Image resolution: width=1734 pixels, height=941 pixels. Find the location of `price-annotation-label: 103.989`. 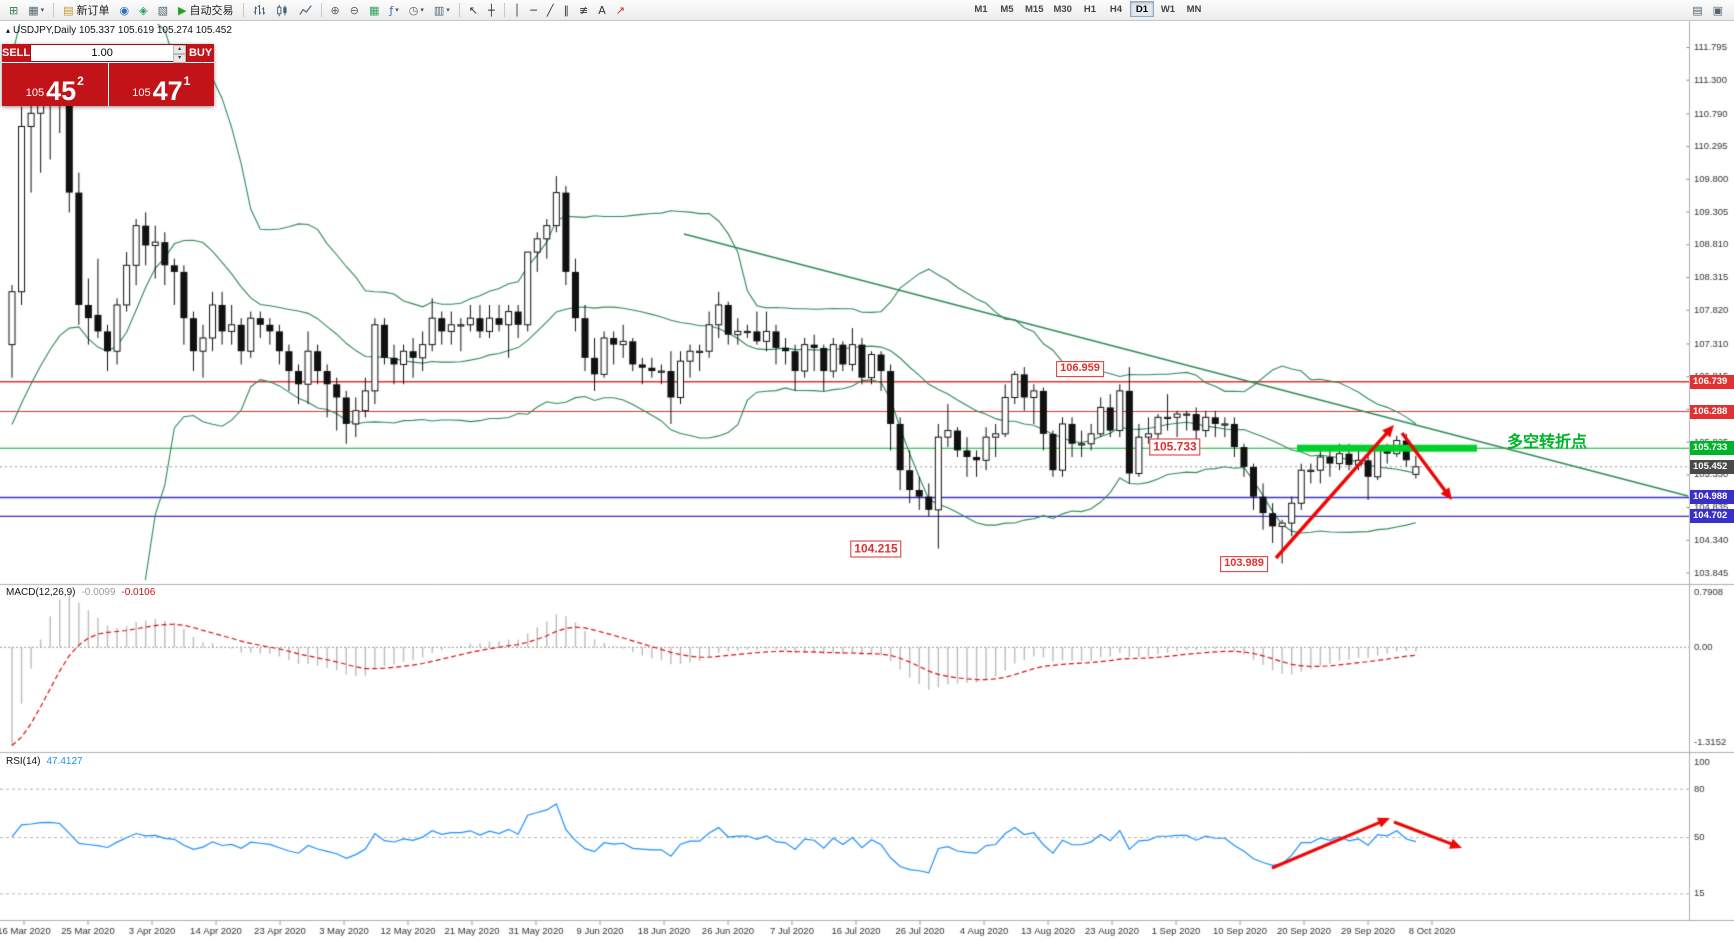

price-annotation-label: 103.989 is located at coordinates (1244, 564).